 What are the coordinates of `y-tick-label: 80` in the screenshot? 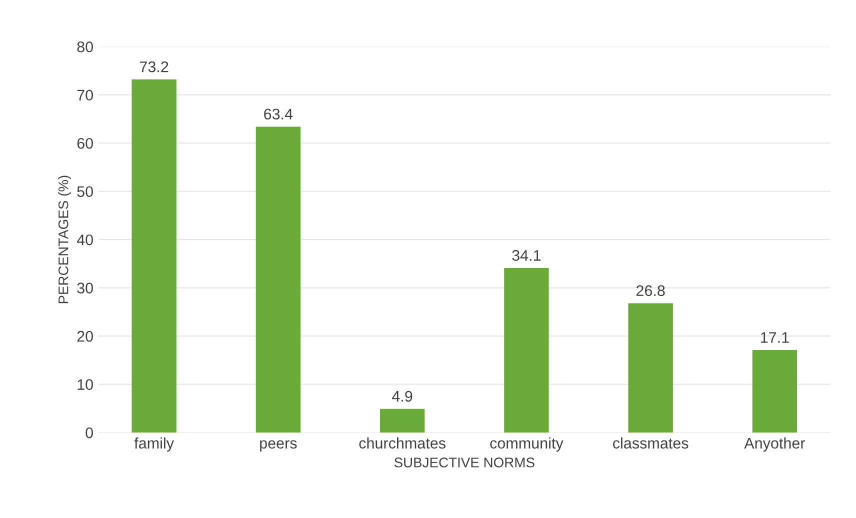 It's located at (85, 46).